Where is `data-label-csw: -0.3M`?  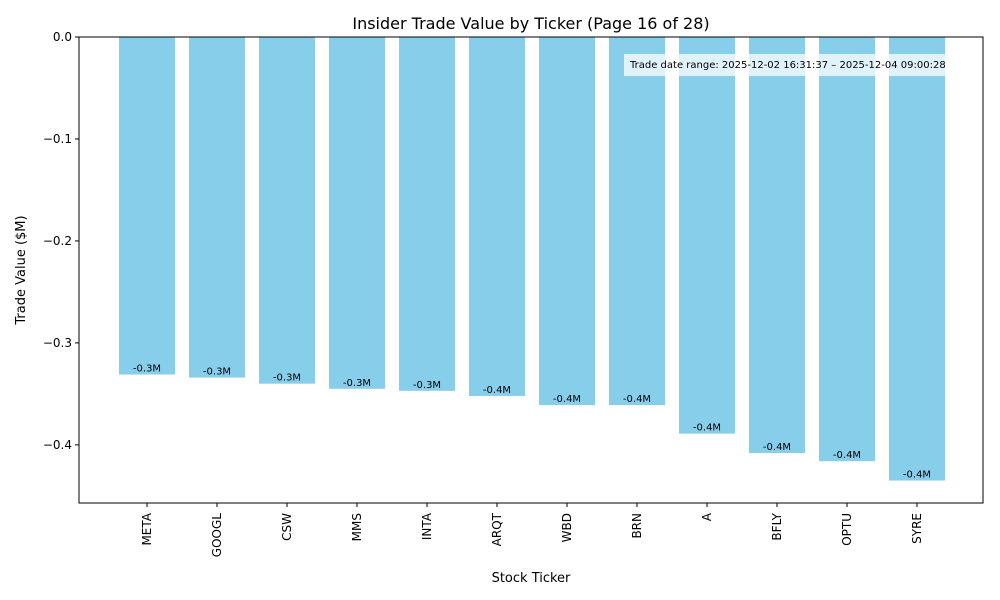 data-label-csw: -0.3M is located at coordinates (287, 378).